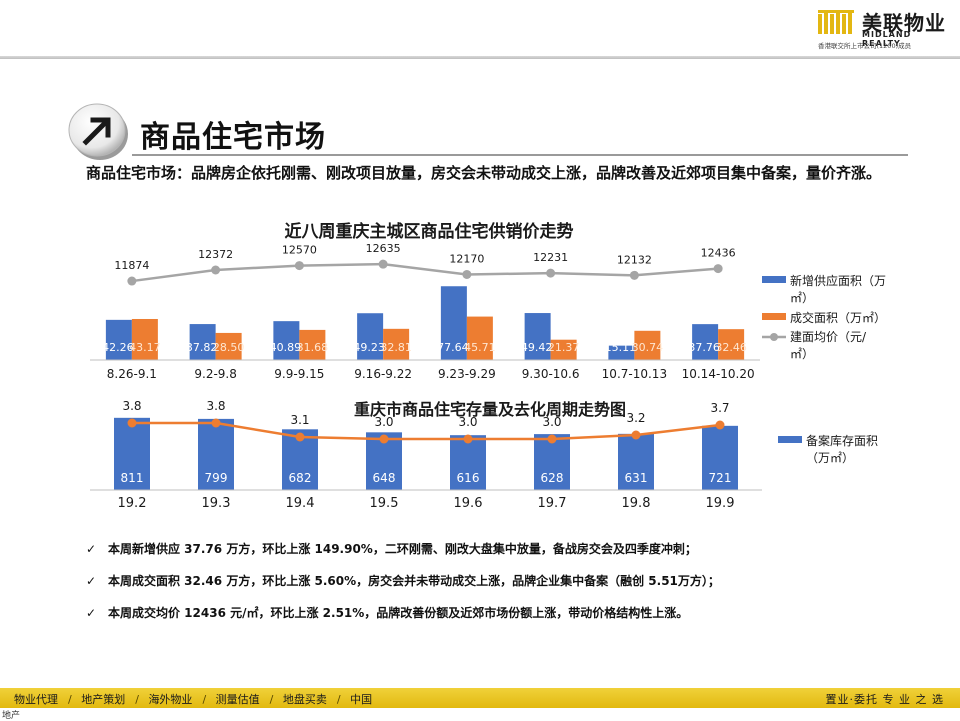  What do you see at coordinates (537, 347) in the screenshot?
I see `chart1-supply-label: 49.42` at bounding box center [537, 347].